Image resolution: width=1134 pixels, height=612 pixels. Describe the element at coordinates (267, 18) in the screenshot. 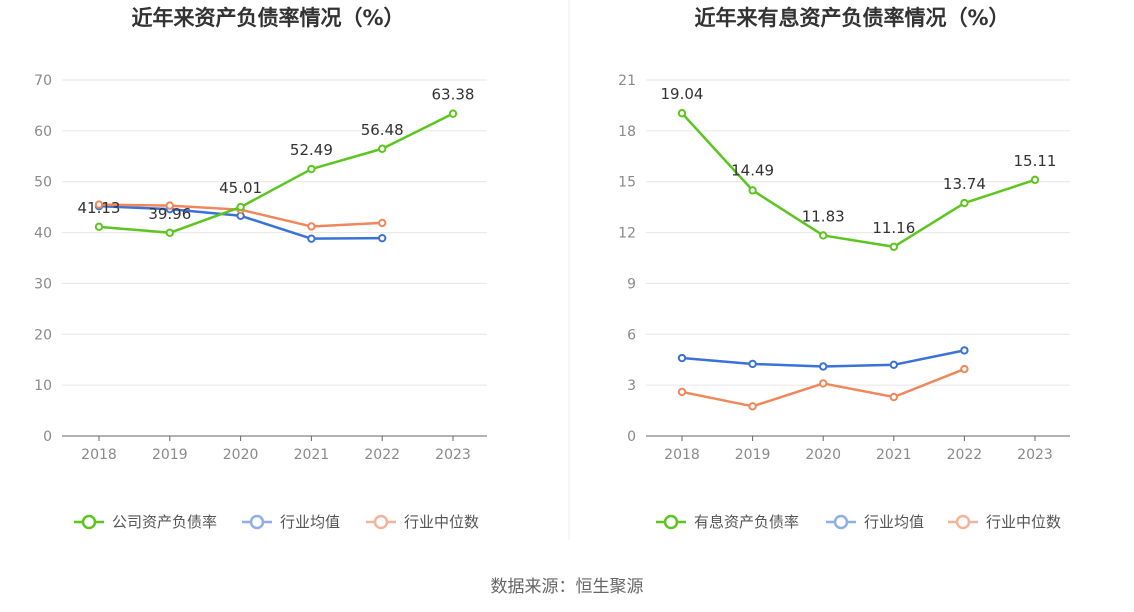

I see `chart-title: 近年来资产负债率情况（%）` at that location.